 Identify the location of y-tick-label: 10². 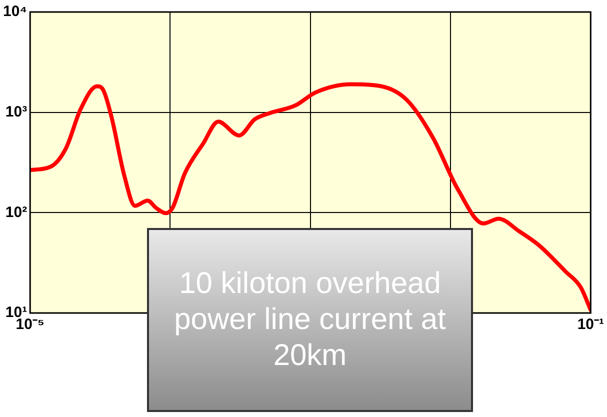
(16, 212).